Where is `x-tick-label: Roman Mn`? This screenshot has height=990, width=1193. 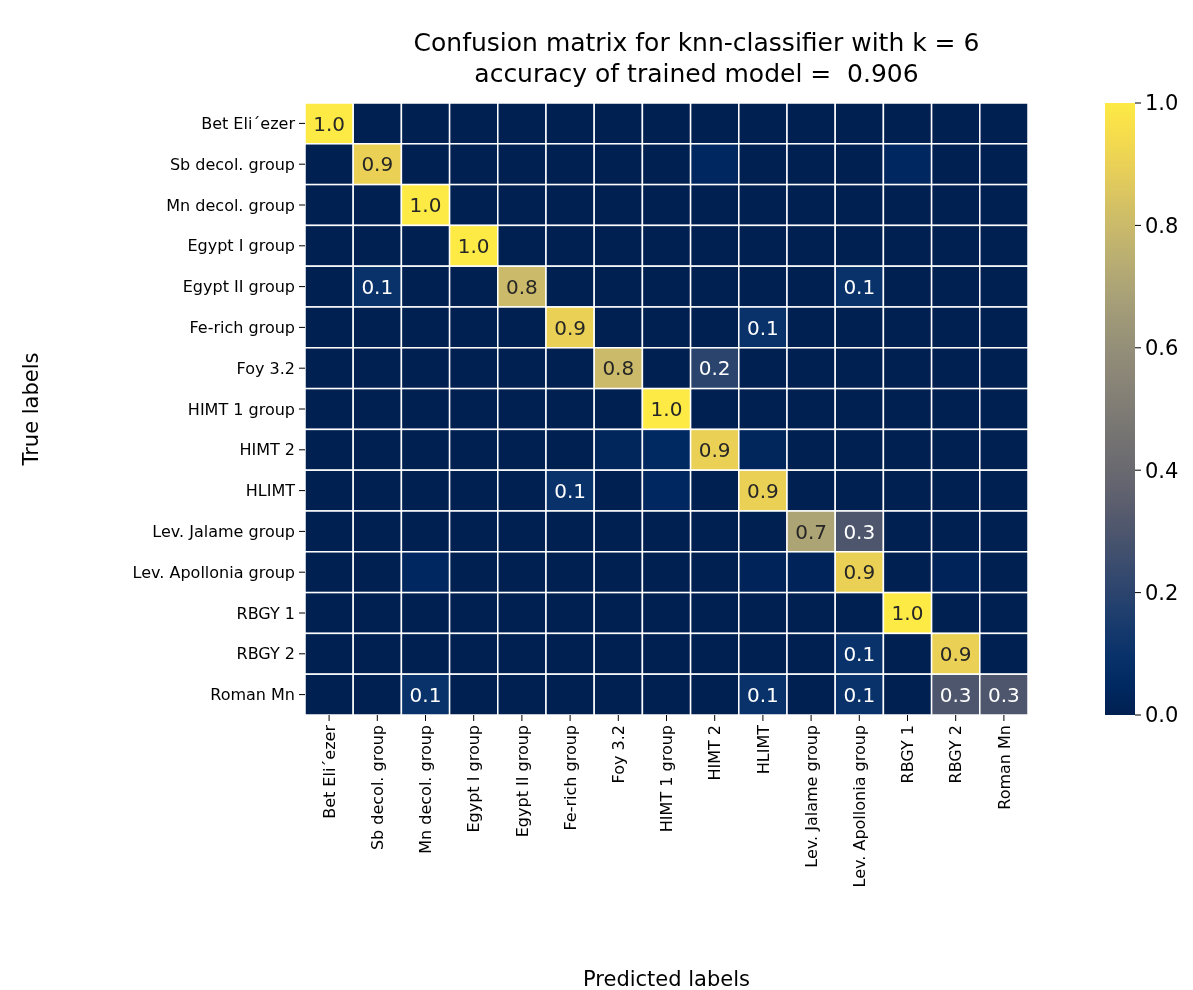 x-tick-label: Roman Mn is located at coordinates (1004, 767).